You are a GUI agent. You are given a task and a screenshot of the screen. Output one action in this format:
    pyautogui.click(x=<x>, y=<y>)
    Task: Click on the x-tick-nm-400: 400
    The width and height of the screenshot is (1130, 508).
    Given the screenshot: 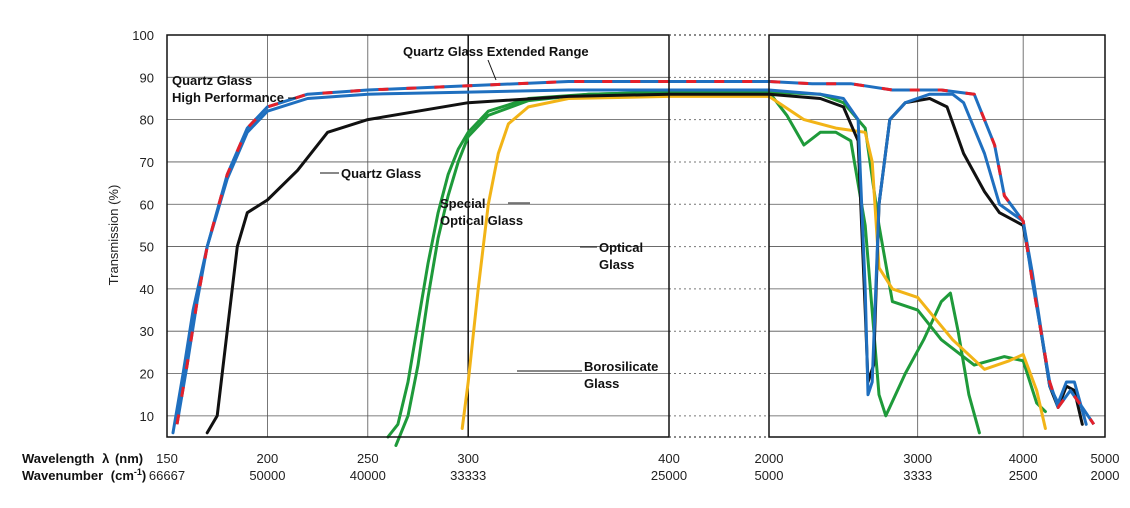 What is the action you would take?
    pyautogui.click(x=669, y=458)
    